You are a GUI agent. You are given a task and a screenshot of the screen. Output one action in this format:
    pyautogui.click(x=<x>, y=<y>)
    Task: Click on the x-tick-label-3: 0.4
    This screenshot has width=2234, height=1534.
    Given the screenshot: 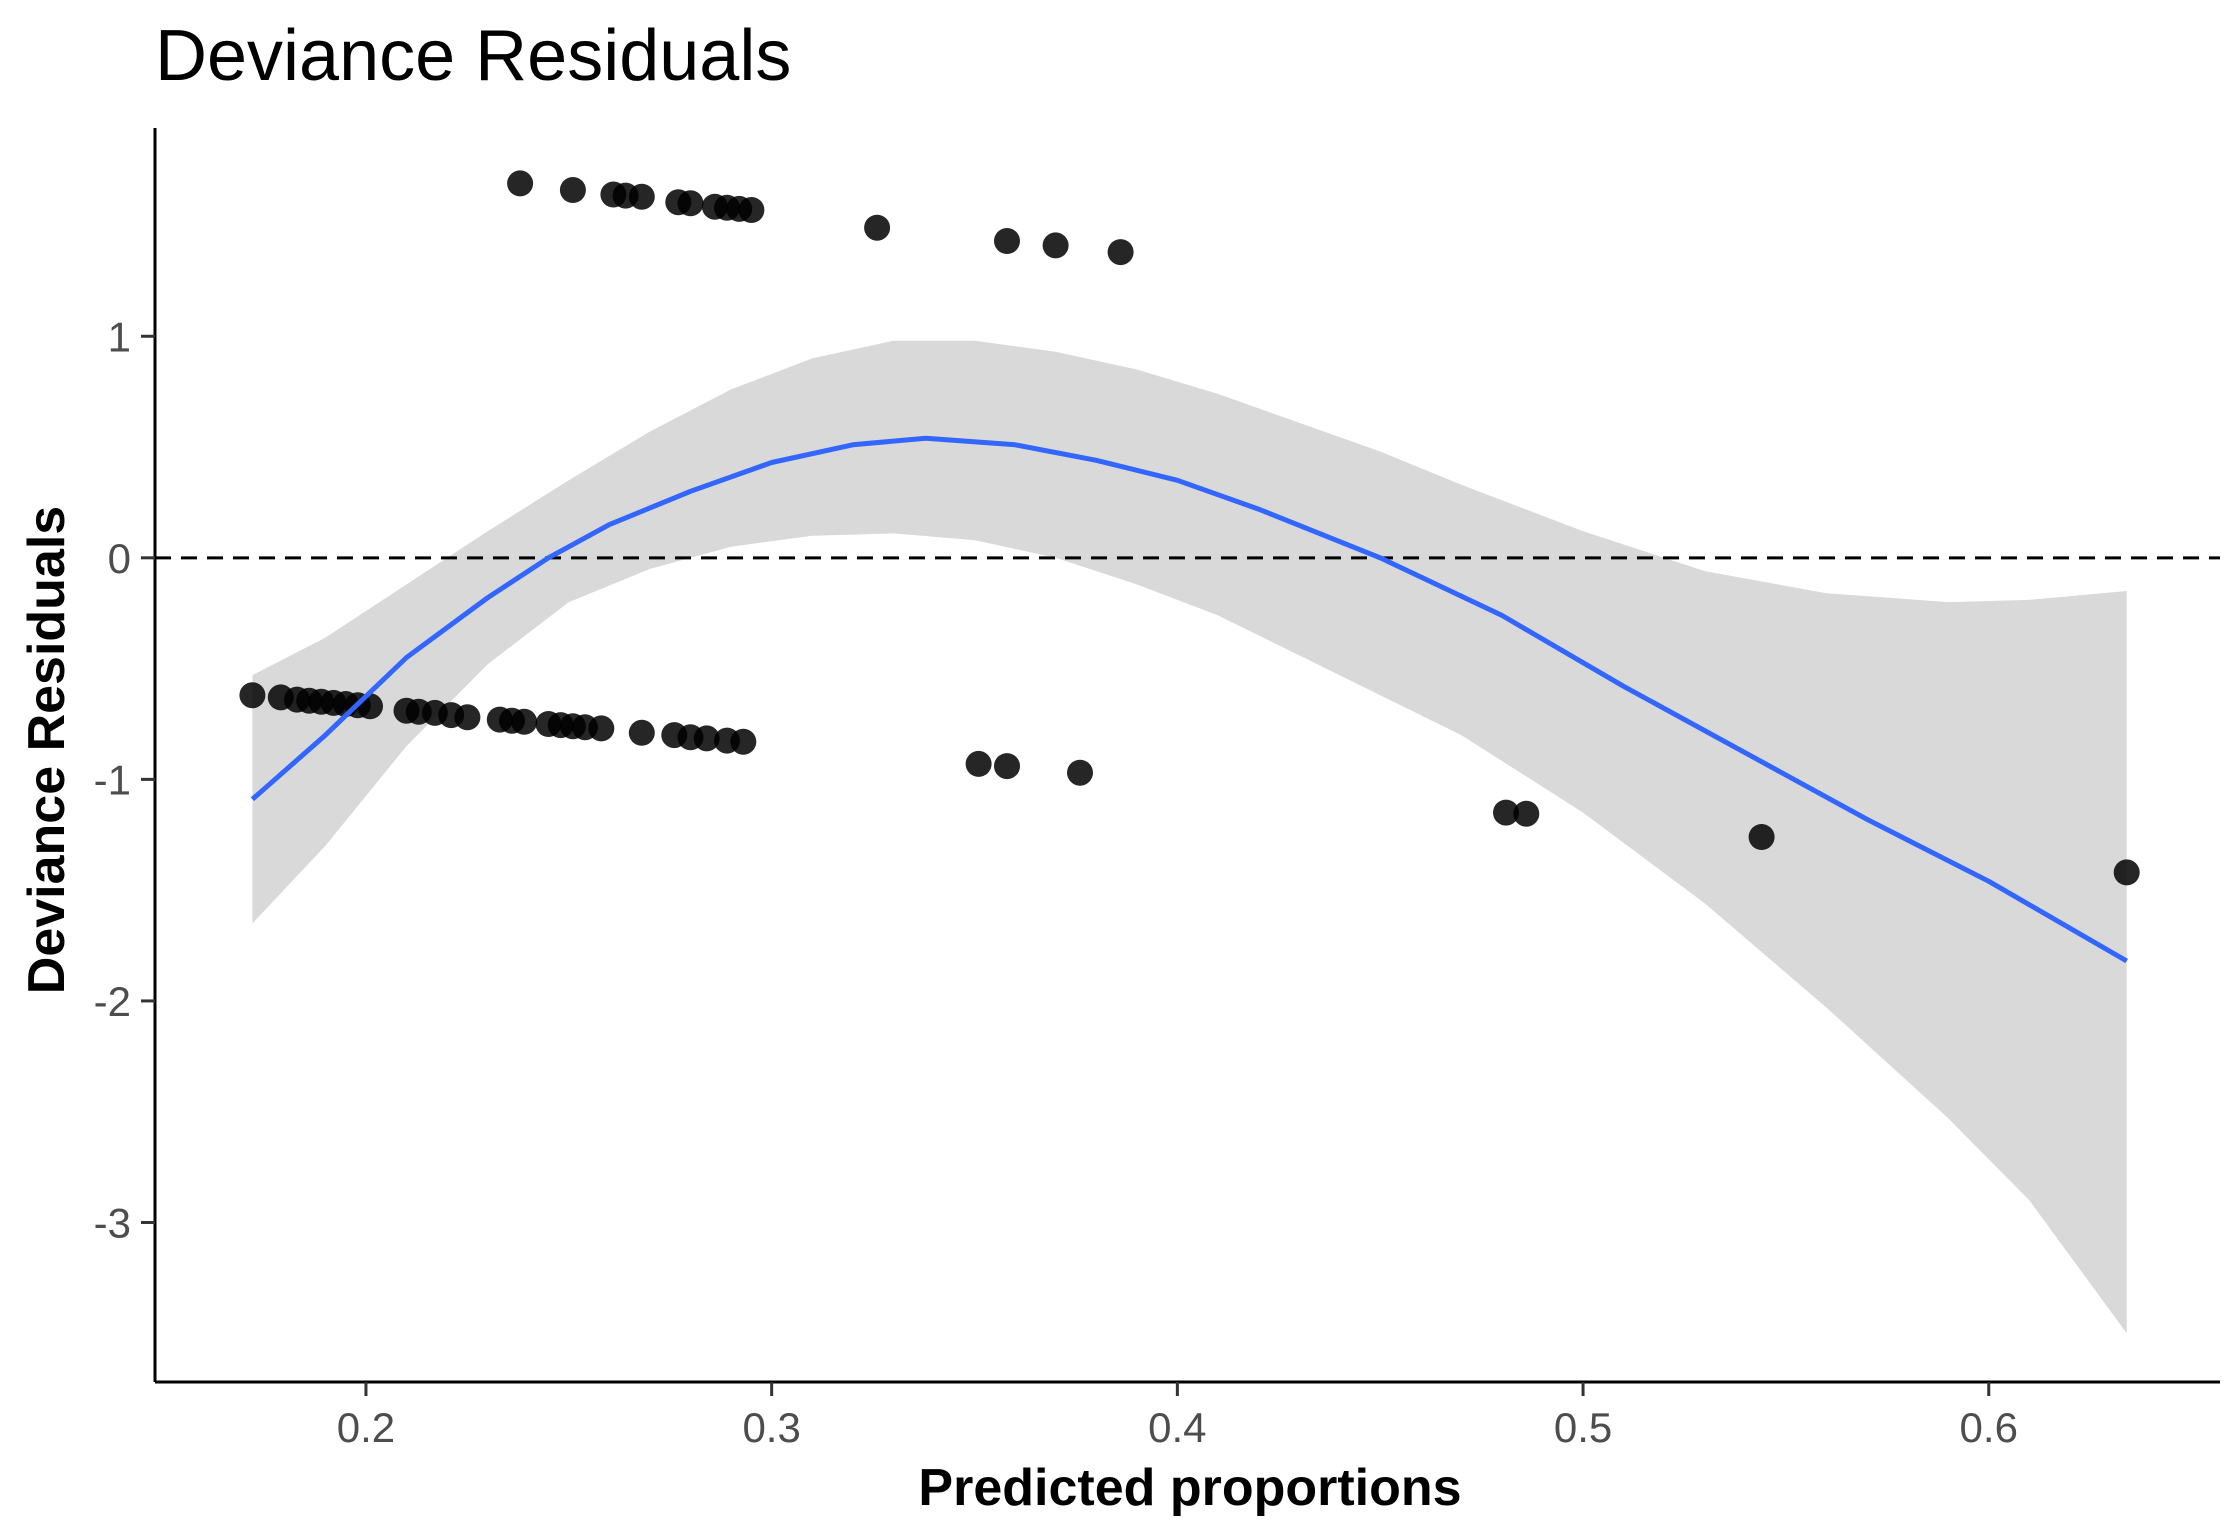 What is the action you would take?
    pyautogui.click(x=1177, y=1427)
    